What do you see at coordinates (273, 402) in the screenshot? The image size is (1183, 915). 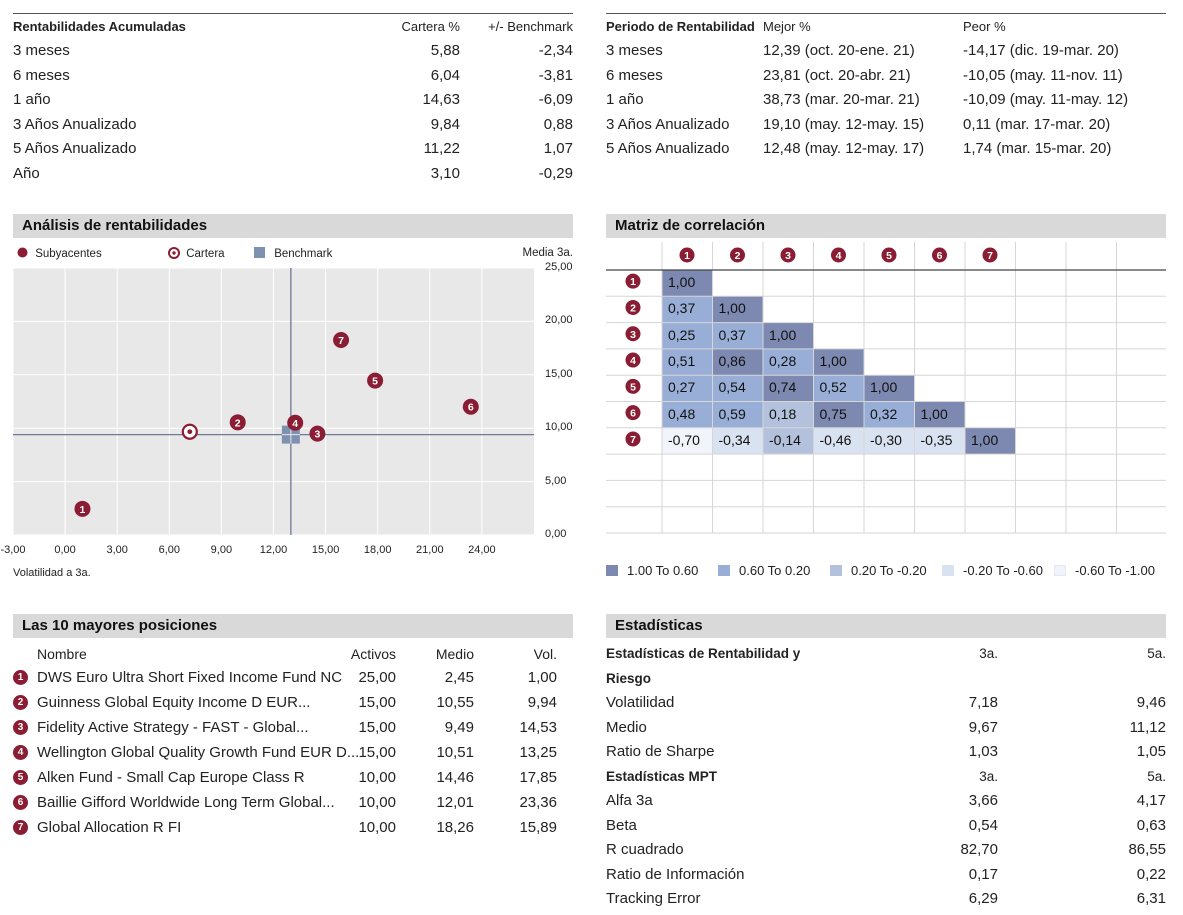 I see `scatter-plot: 1 2 3 4 5 6 7` at bounding box center [273, 402].